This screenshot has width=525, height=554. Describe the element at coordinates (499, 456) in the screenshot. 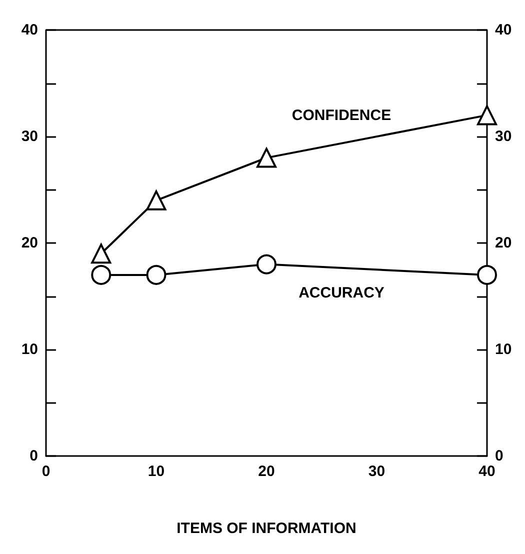

I see `y2-tick-label: 0` at that location.